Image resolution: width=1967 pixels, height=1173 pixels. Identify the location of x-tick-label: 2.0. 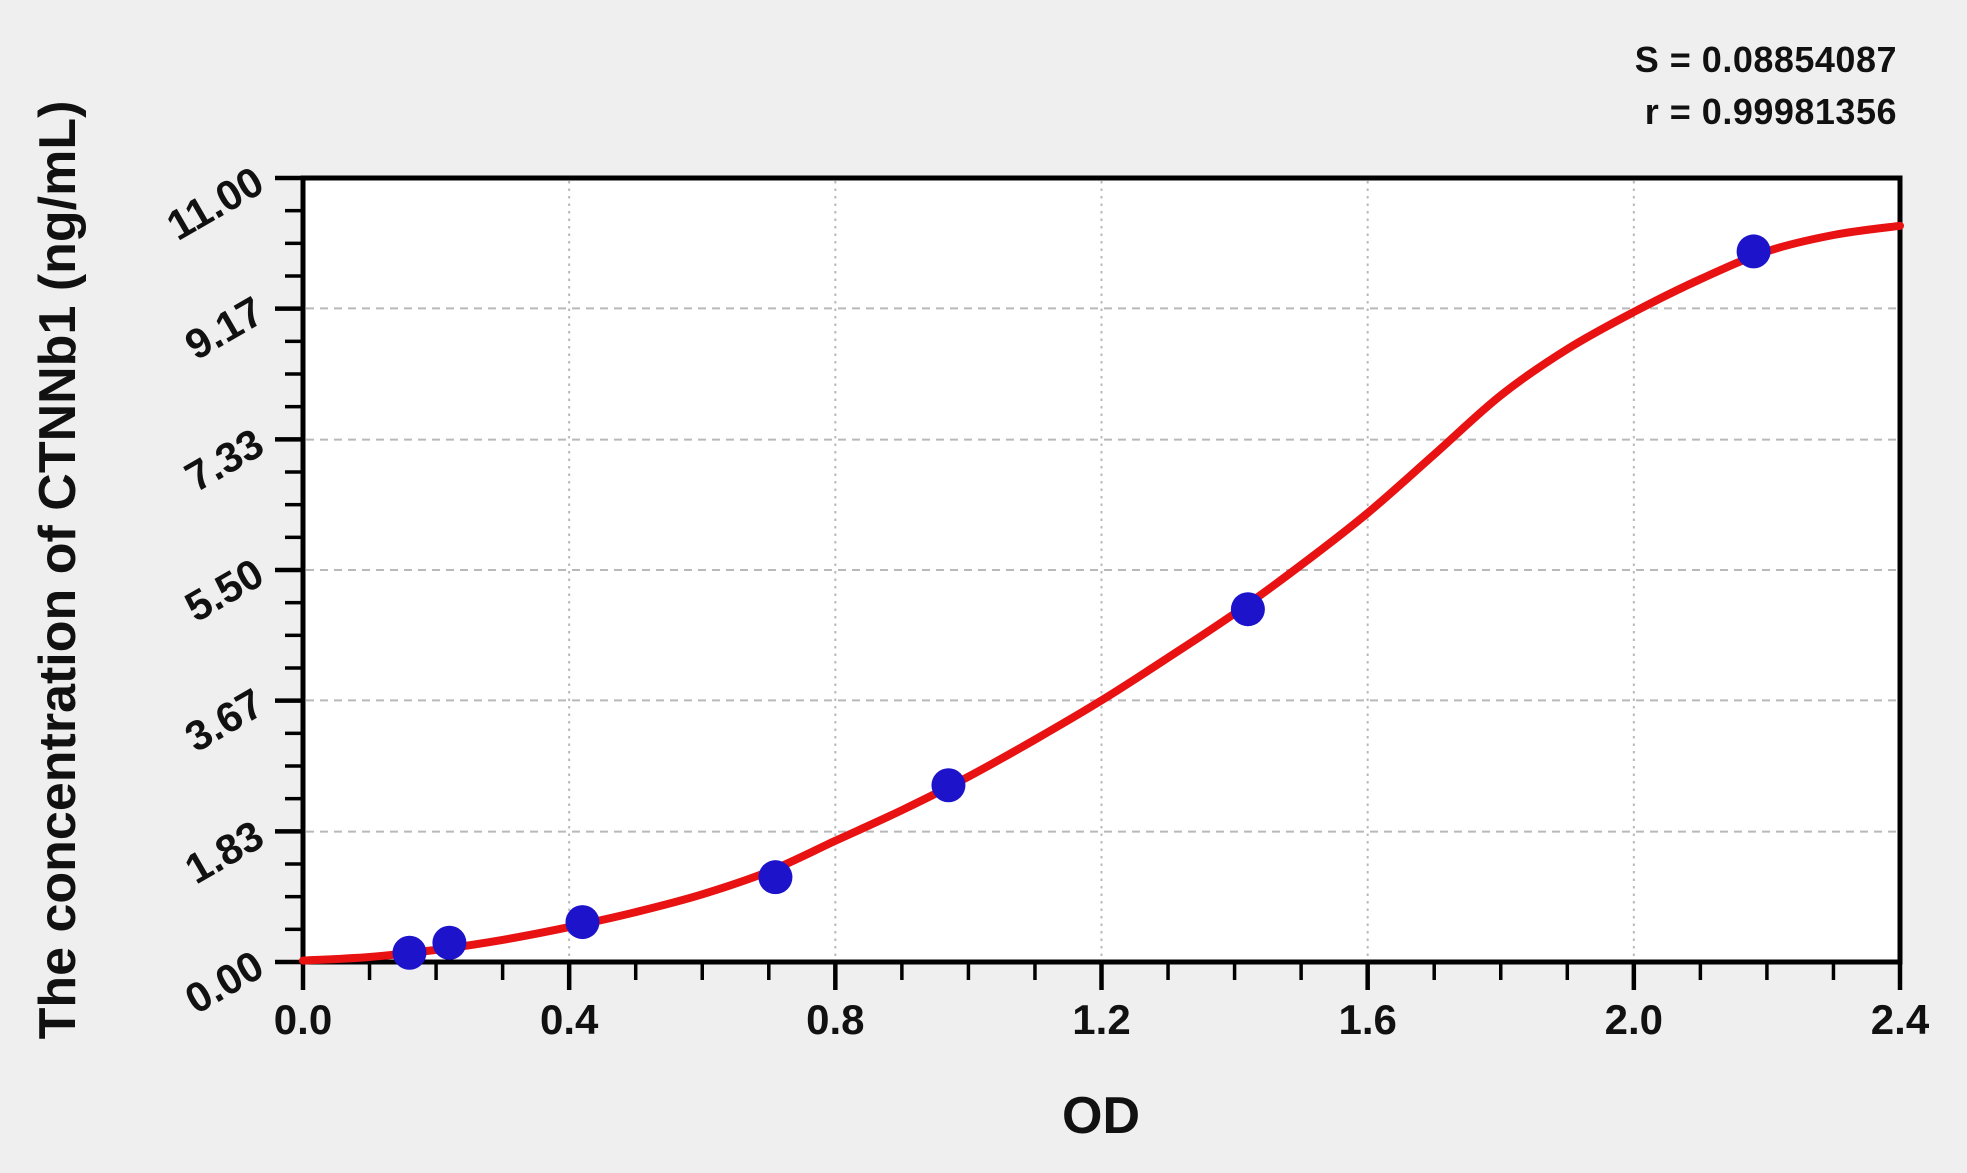
(1634, 1019).